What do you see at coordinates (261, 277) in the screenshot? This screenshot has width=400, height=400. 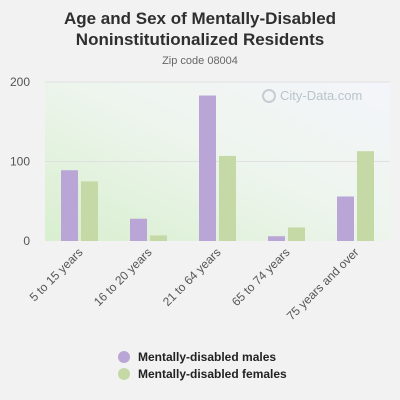 I see `x-tick-label-3: 65 to 74 years` at bounding box center [261, 277].